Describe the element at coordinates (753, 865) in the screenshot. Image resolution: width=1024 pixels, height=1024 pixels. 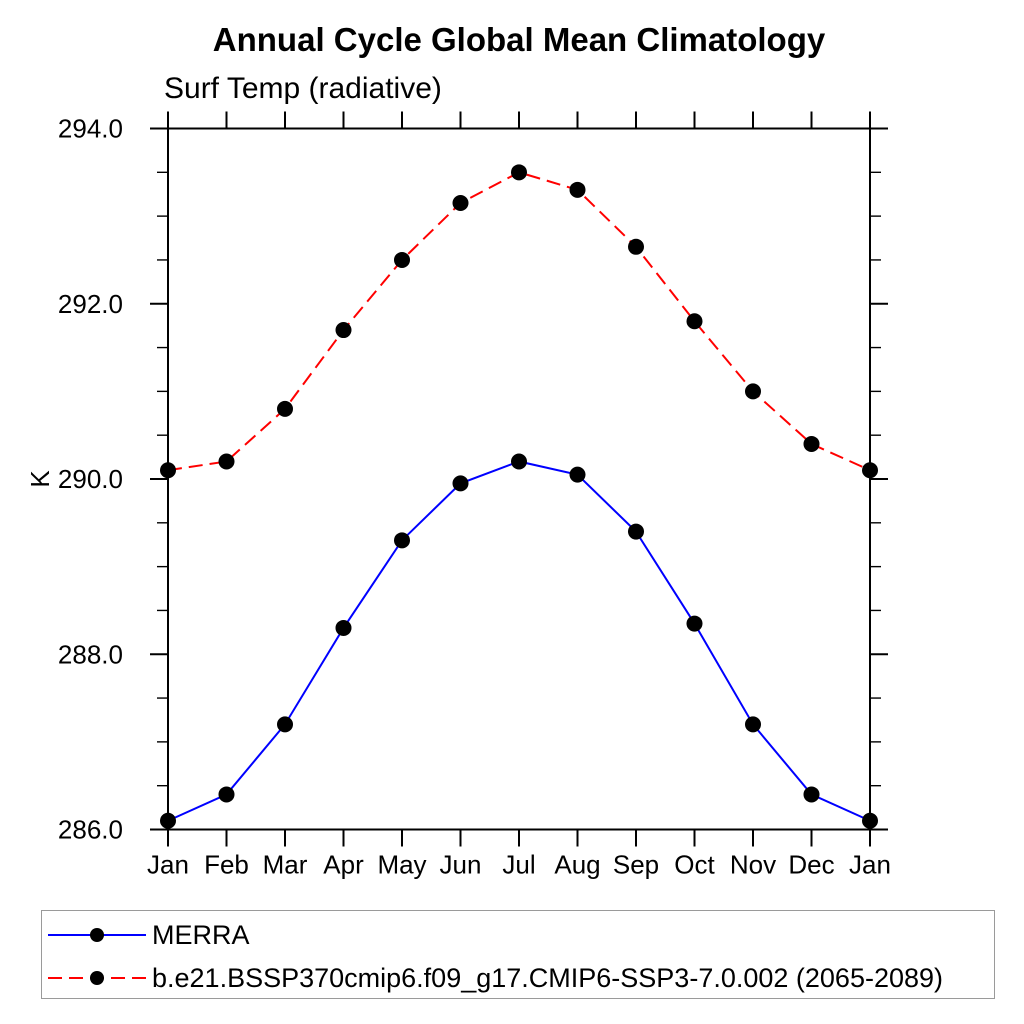
I see `x-tick-label: Nov` at that location.